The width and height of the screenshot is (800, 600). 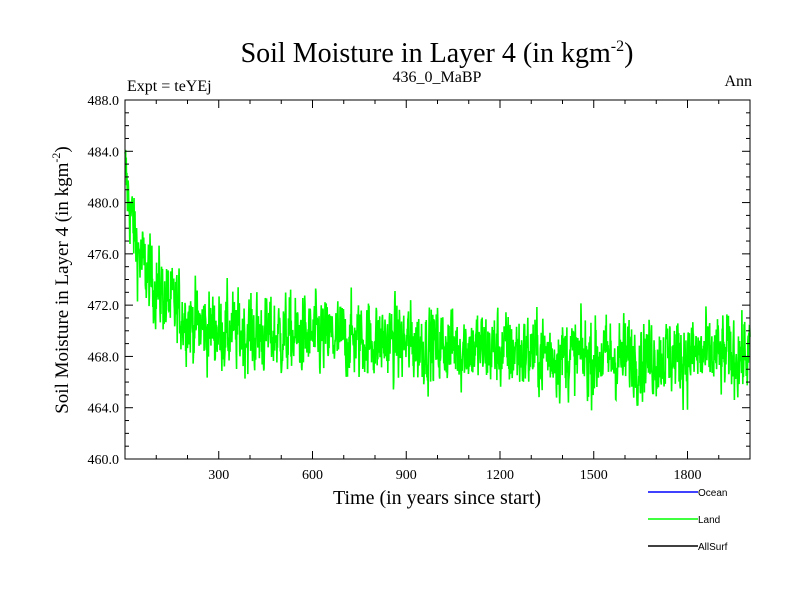 I want to click on y-tick-label: 460.0, so click(x=104, y=460).